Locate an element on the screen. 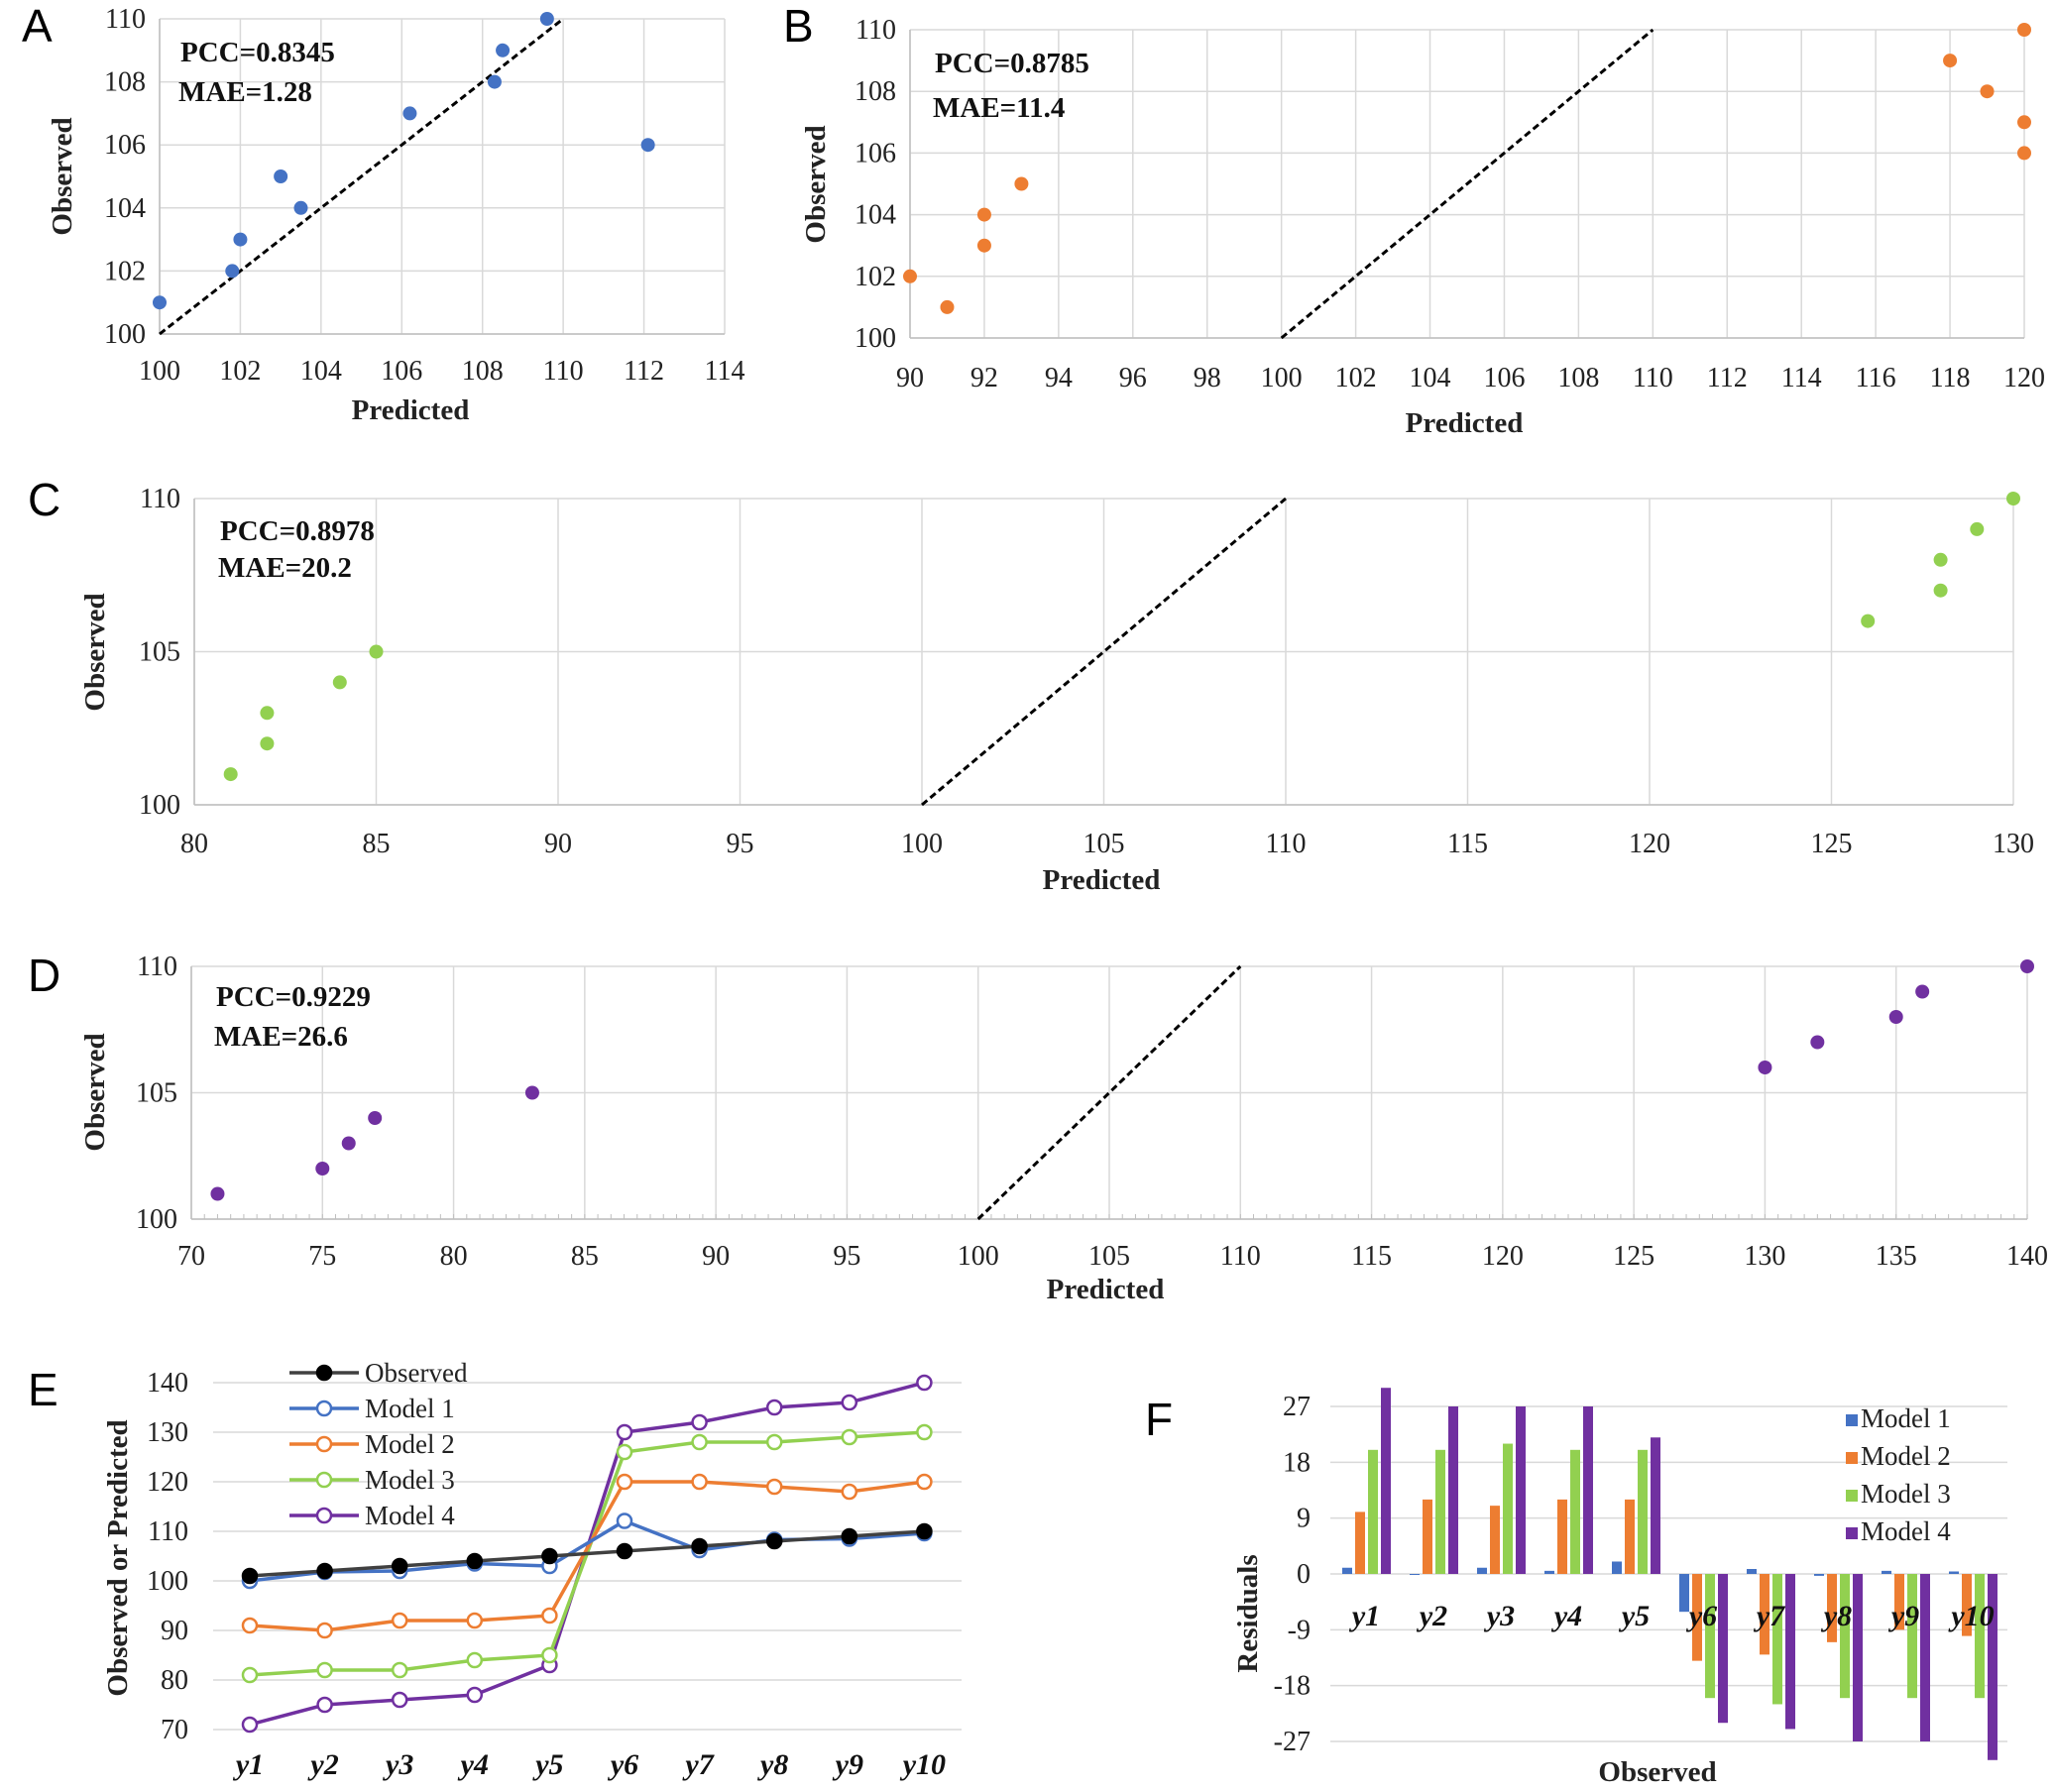  panel-letter: A is located at coordinates (37, 26).